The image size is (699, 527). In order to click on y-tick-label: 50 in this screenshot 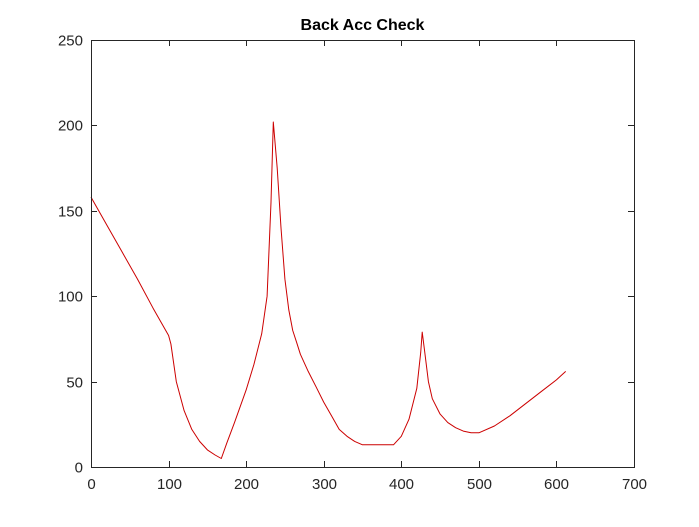, I will do `click(74, 383)`.